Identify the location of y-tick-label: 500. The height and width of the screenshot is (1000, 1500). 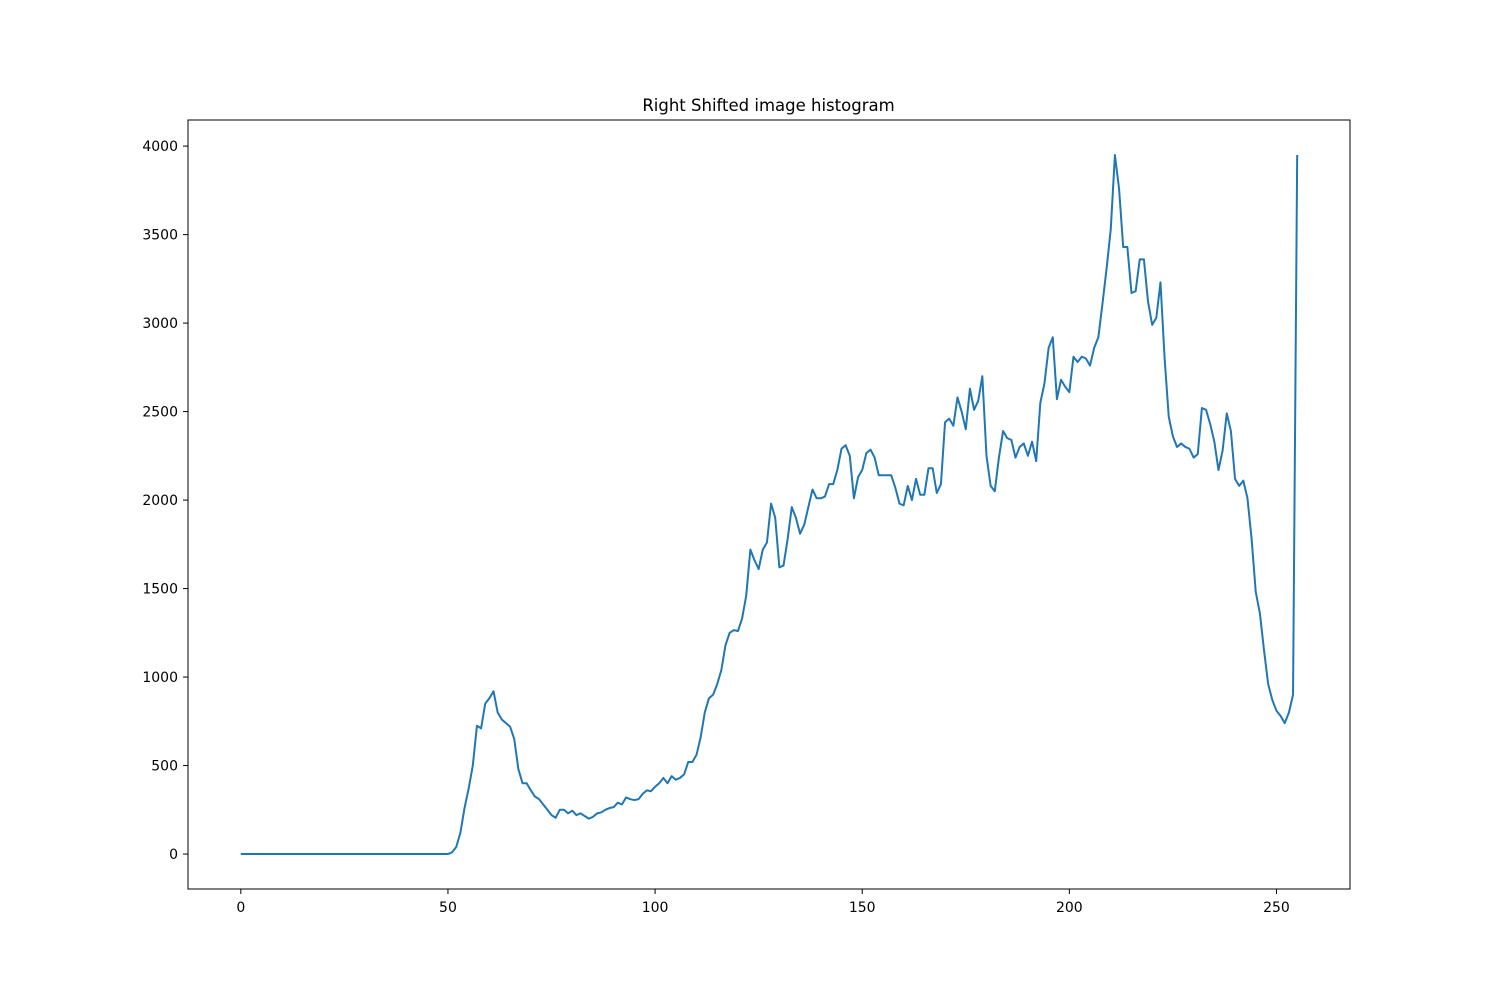
(164, 767).